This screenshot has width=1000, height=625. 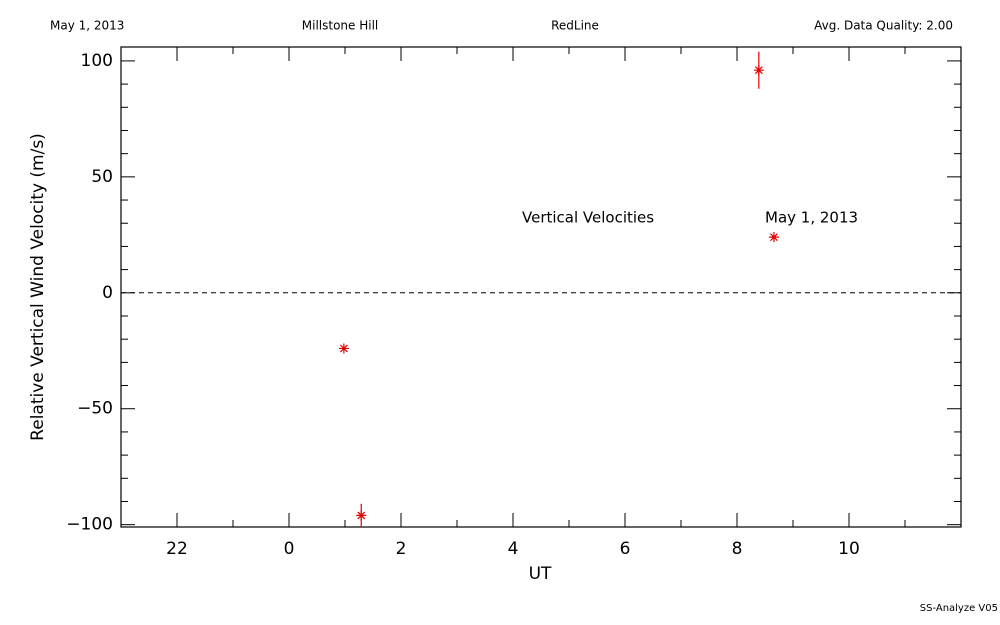 I want to click on y-axis-label: Relative Vertical Wind Velocity (m/s), so click(x=38, y=287).